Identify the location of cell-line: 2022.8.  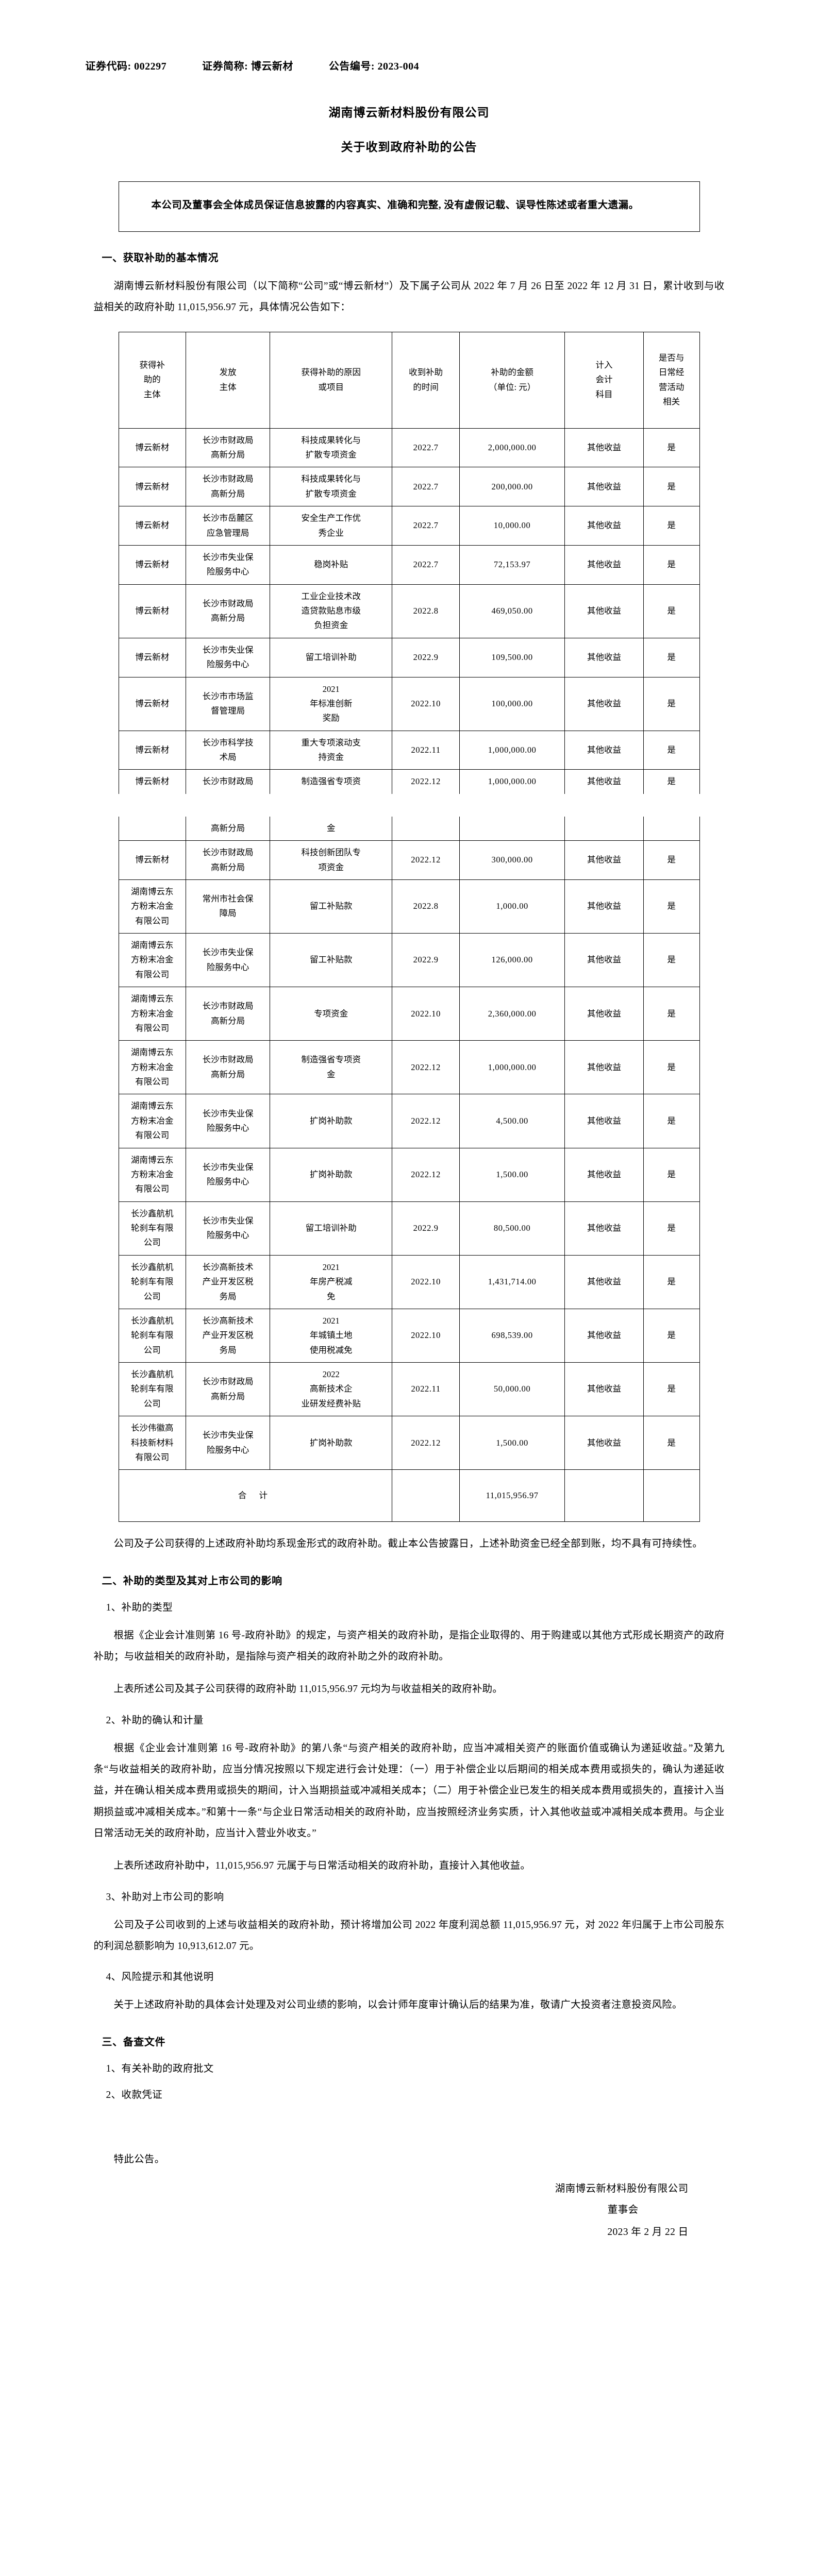
(426, 611).